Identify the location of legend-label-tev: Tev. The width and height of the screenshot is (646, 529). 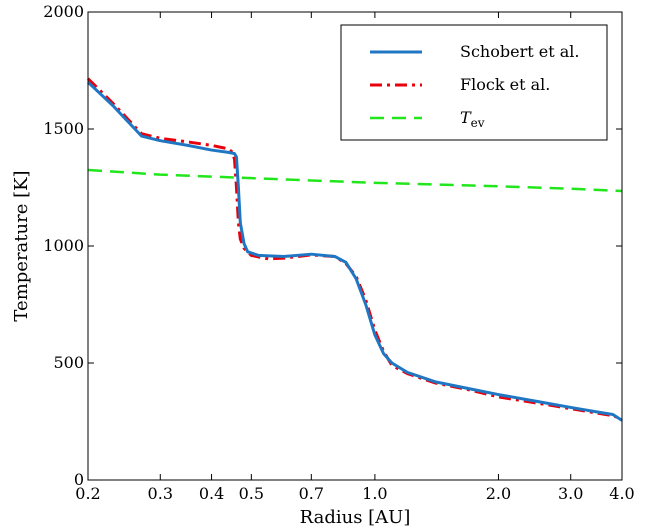
(472, 119).